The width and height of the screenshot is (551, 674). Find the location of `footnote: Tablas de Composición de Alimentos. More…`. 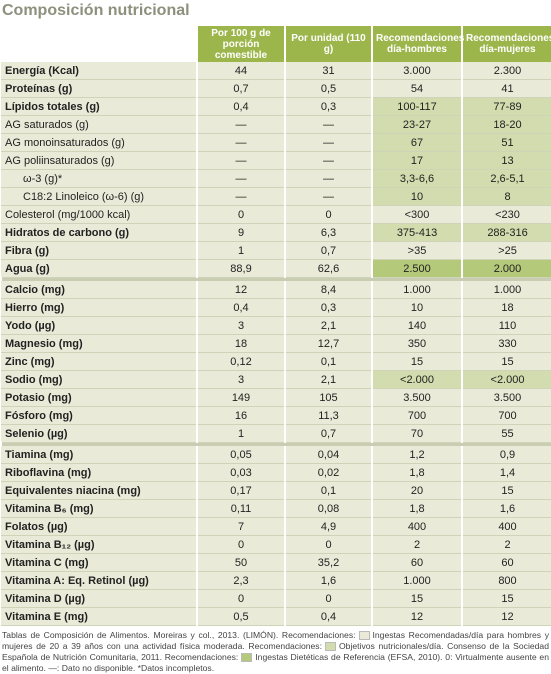

footnote: Tablas de Composición de Alimentos. More… is located at coordinates (275, 652).